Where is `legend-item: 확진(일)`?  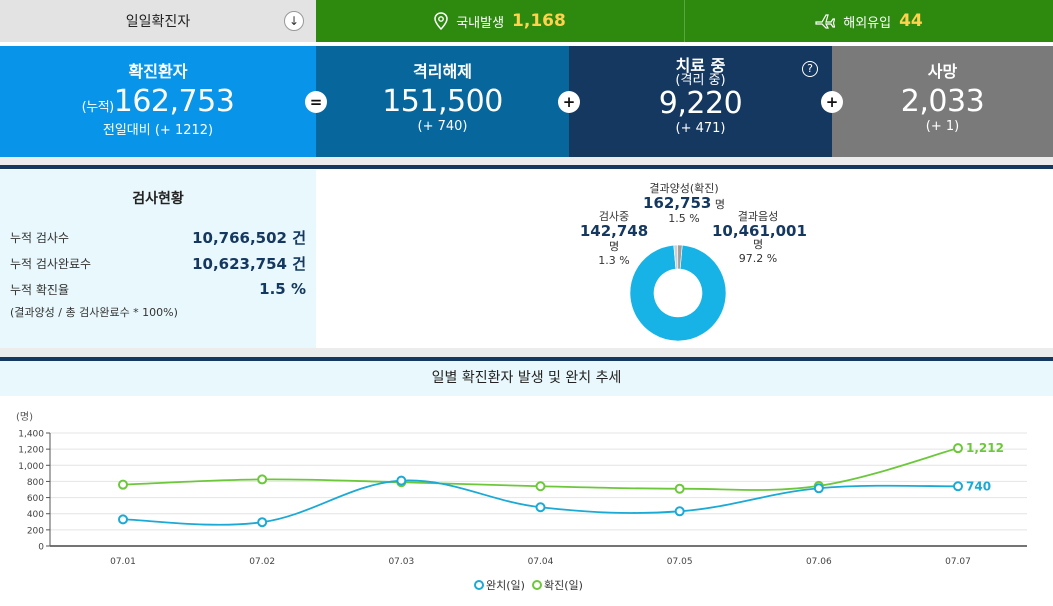 legend-item: 확진(일) is located at coordinates (557, 585).